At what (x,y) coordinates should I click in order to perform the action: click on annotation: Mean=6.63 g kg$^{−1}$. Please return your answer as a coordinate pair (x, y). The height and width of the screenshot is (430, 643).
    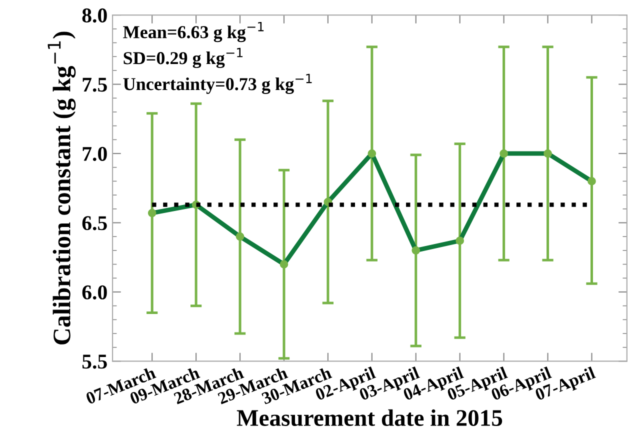
    Looking at the image, I should click on (193, 32).